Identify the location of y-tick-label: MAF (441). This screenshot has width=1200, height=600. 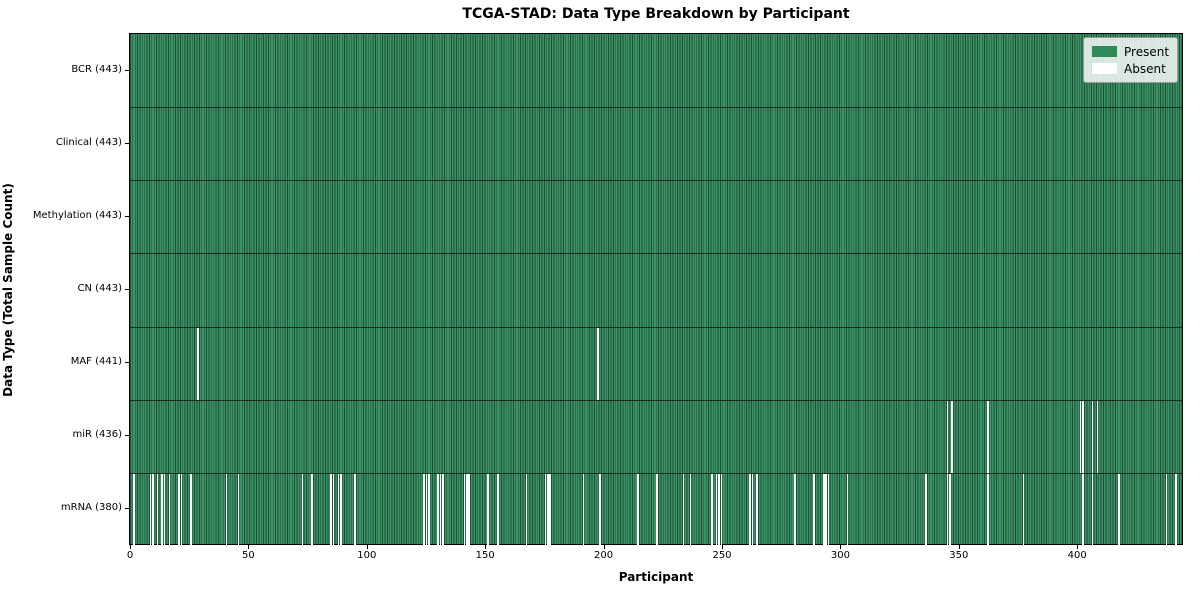
(96, 362).